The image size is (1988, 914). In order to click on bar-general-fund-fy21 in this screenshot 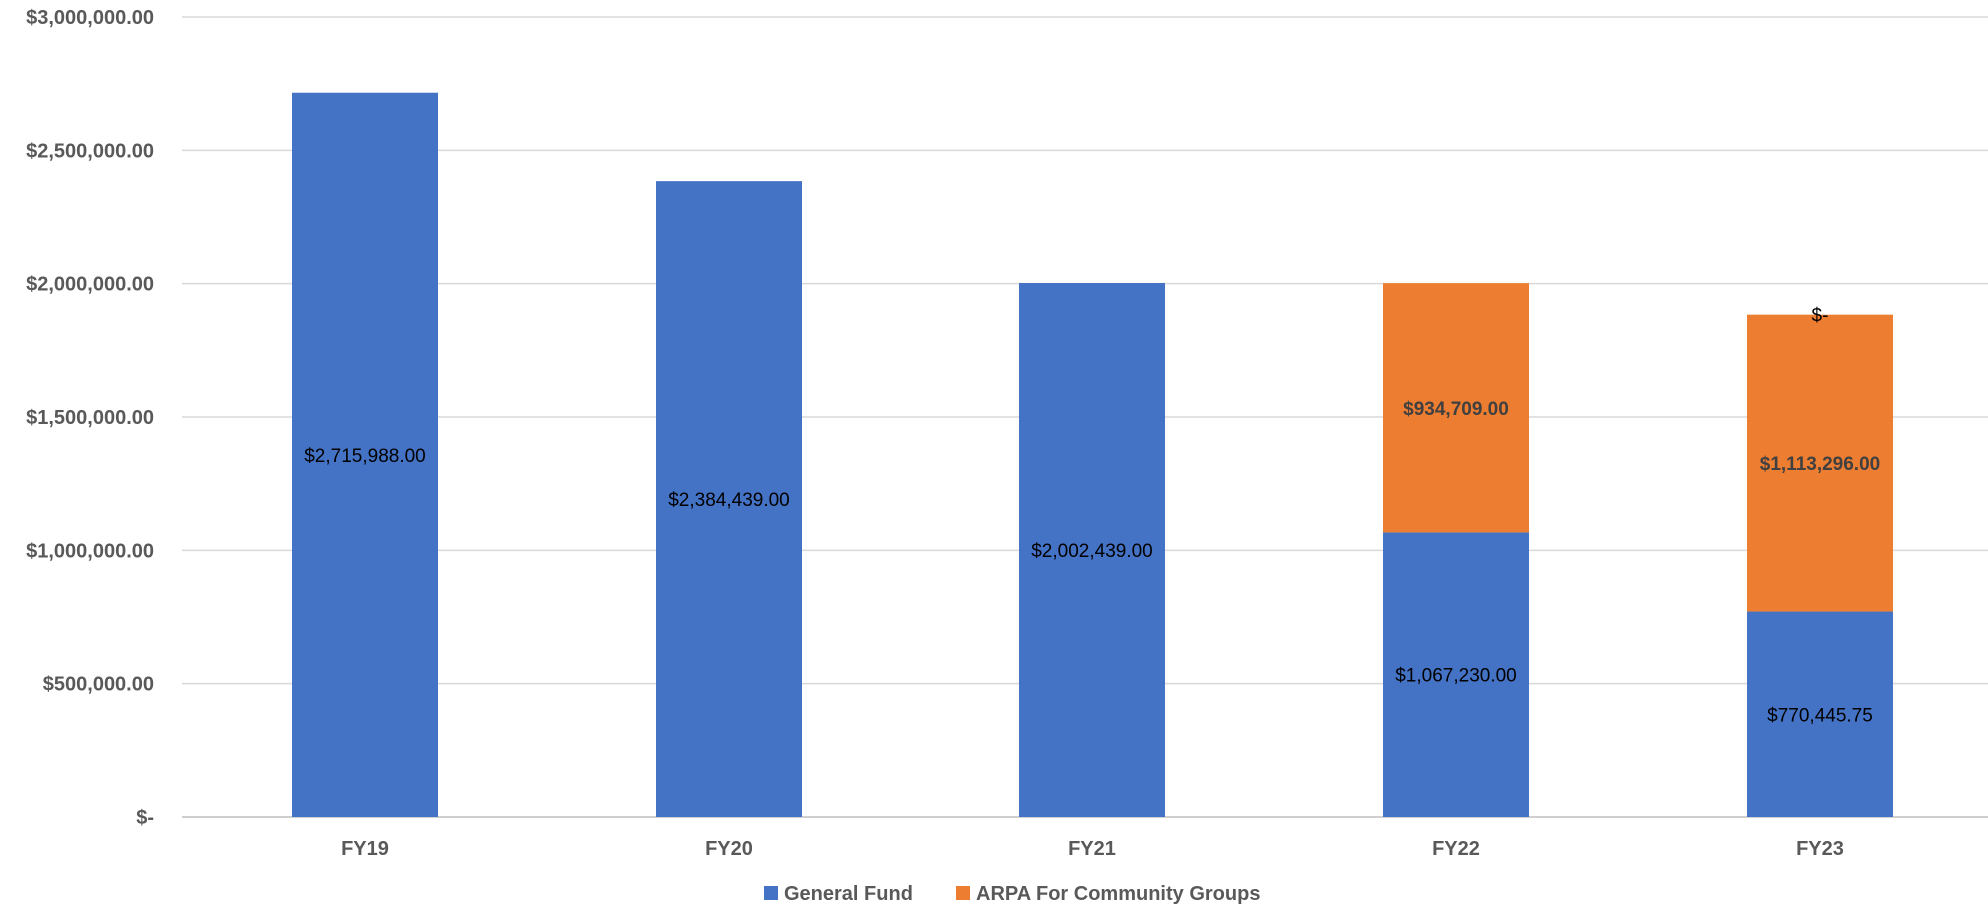, I will do `click(1092, 550)`.